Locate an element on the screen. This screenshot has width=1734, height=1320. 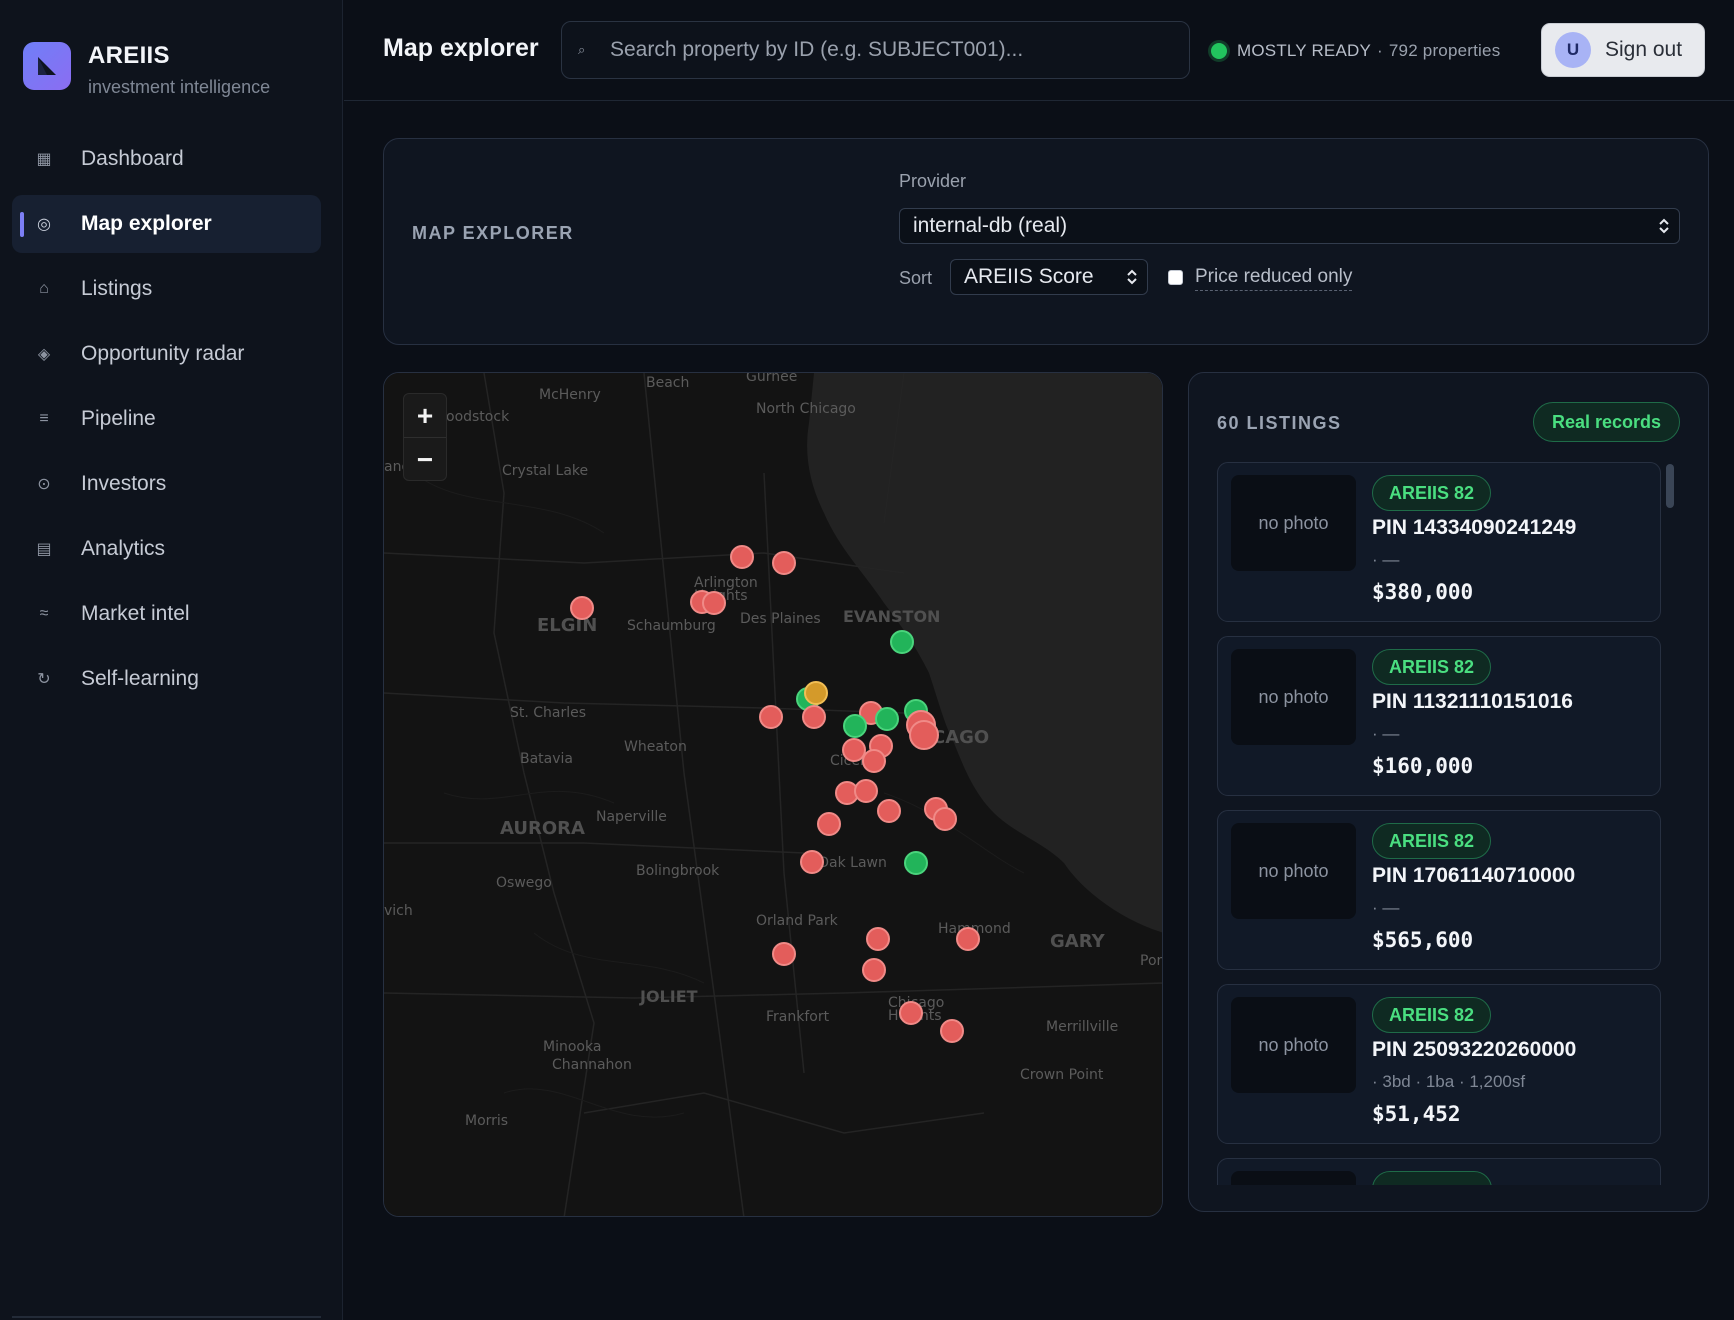
sidebar-item-investors: ⊙ Investors is located at coordinates (166, 484).